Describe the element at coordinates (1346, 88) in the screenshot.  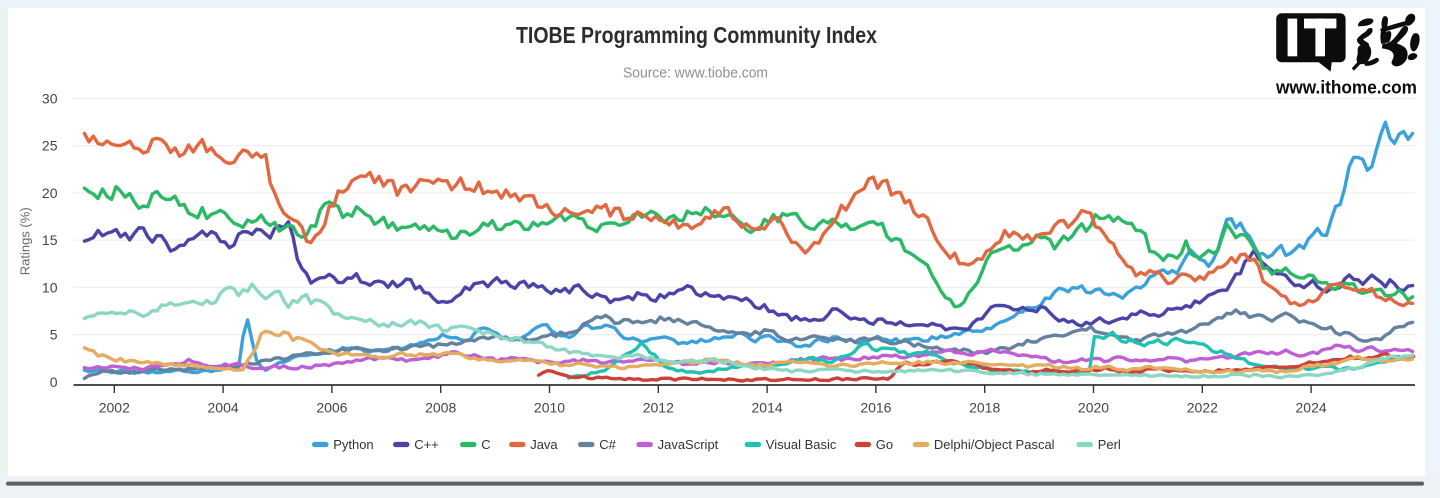
I see `svg-text: www.ithome.com` at that location.